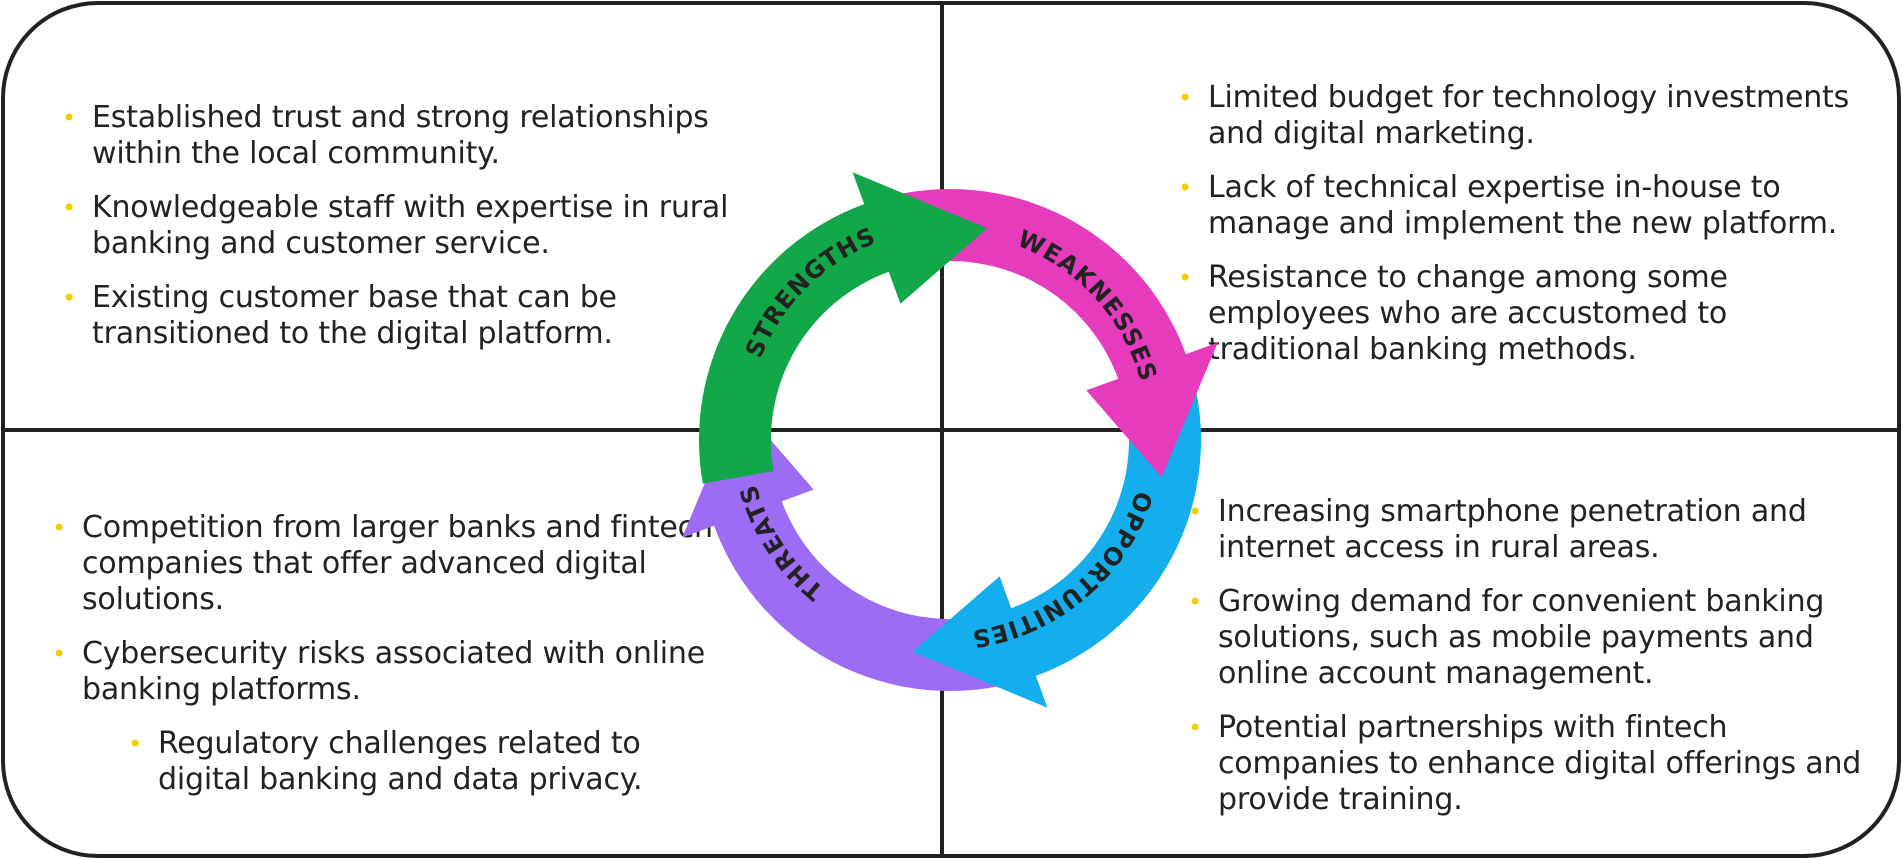  What do you see at coordinates (843, 328) in the screenshot?
I see `strengths-arrow` at bounding box center [843, 328].